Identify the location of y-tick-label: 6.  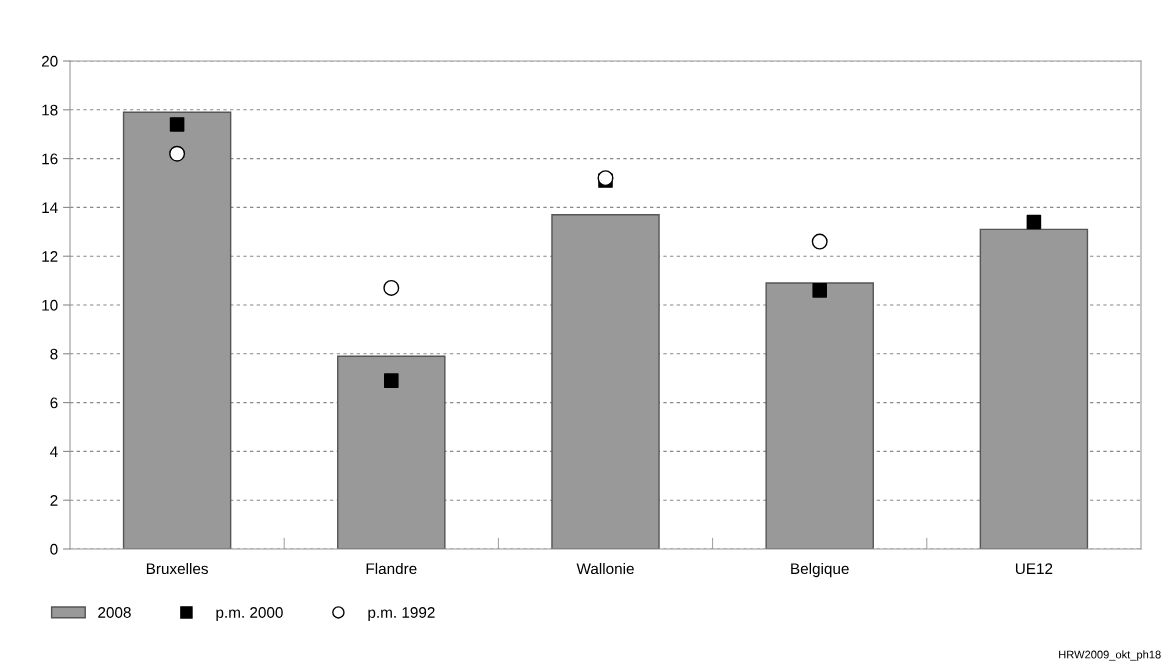
(54, 403).